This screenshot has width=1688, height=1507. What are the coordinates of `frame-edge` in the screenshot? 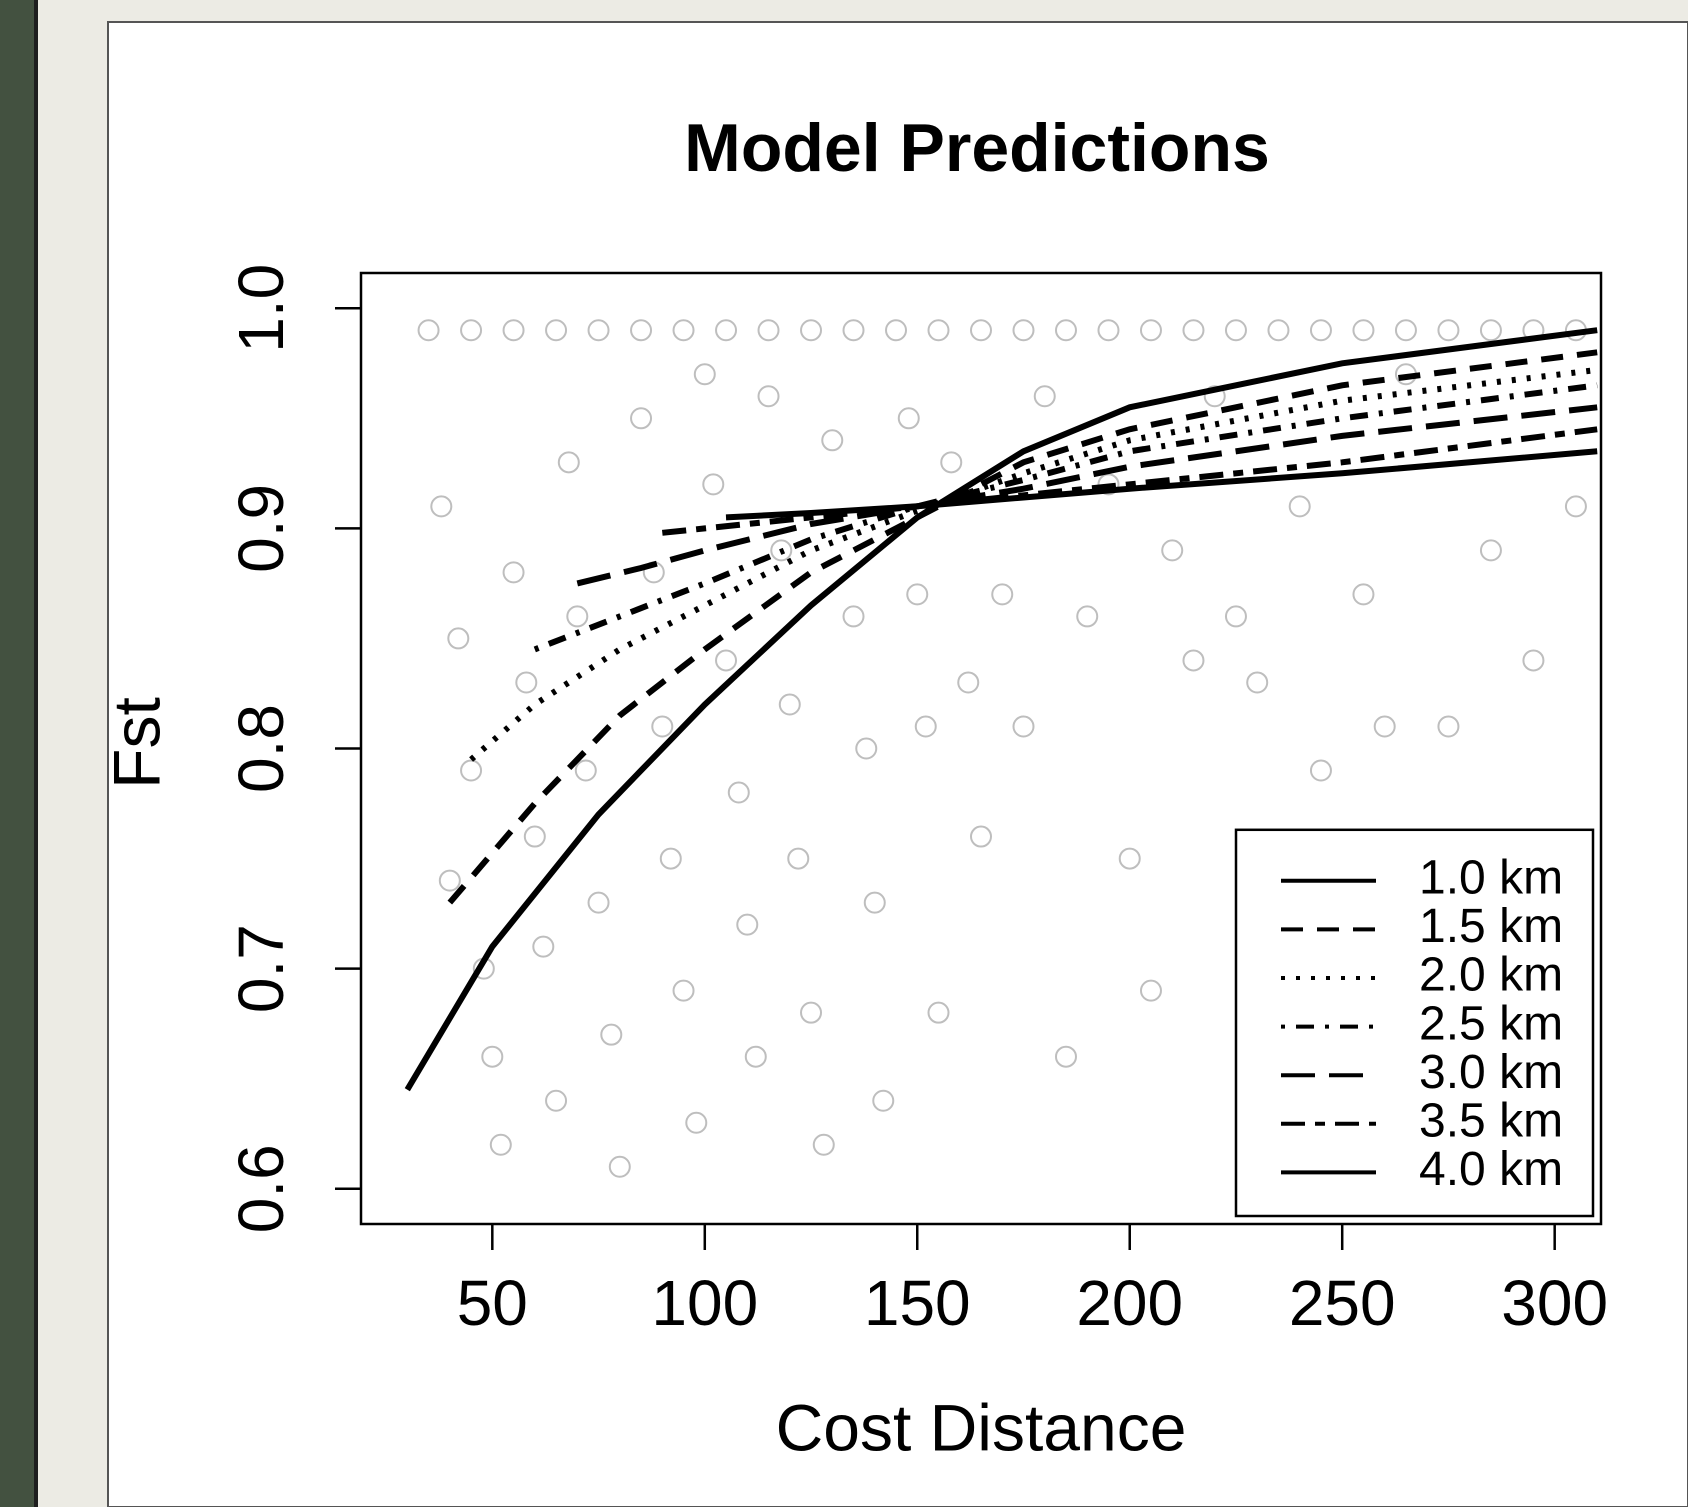 It's located at (36, 753).